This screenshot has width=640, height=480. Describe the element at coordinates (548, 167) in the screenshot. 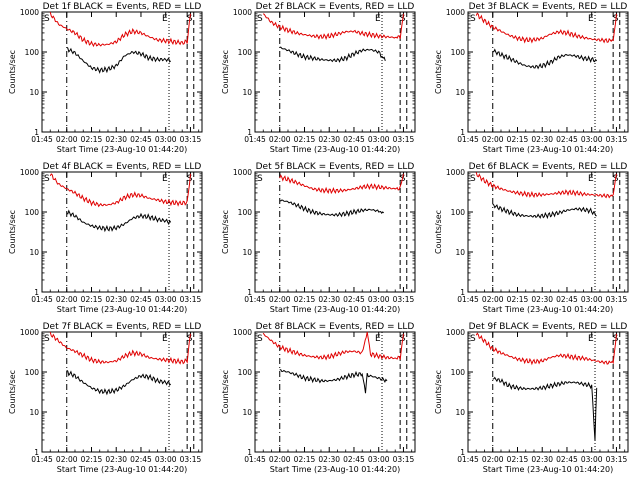

I see `chart-title: Det 6f BLACK = Events, RED = LLD` at that location.